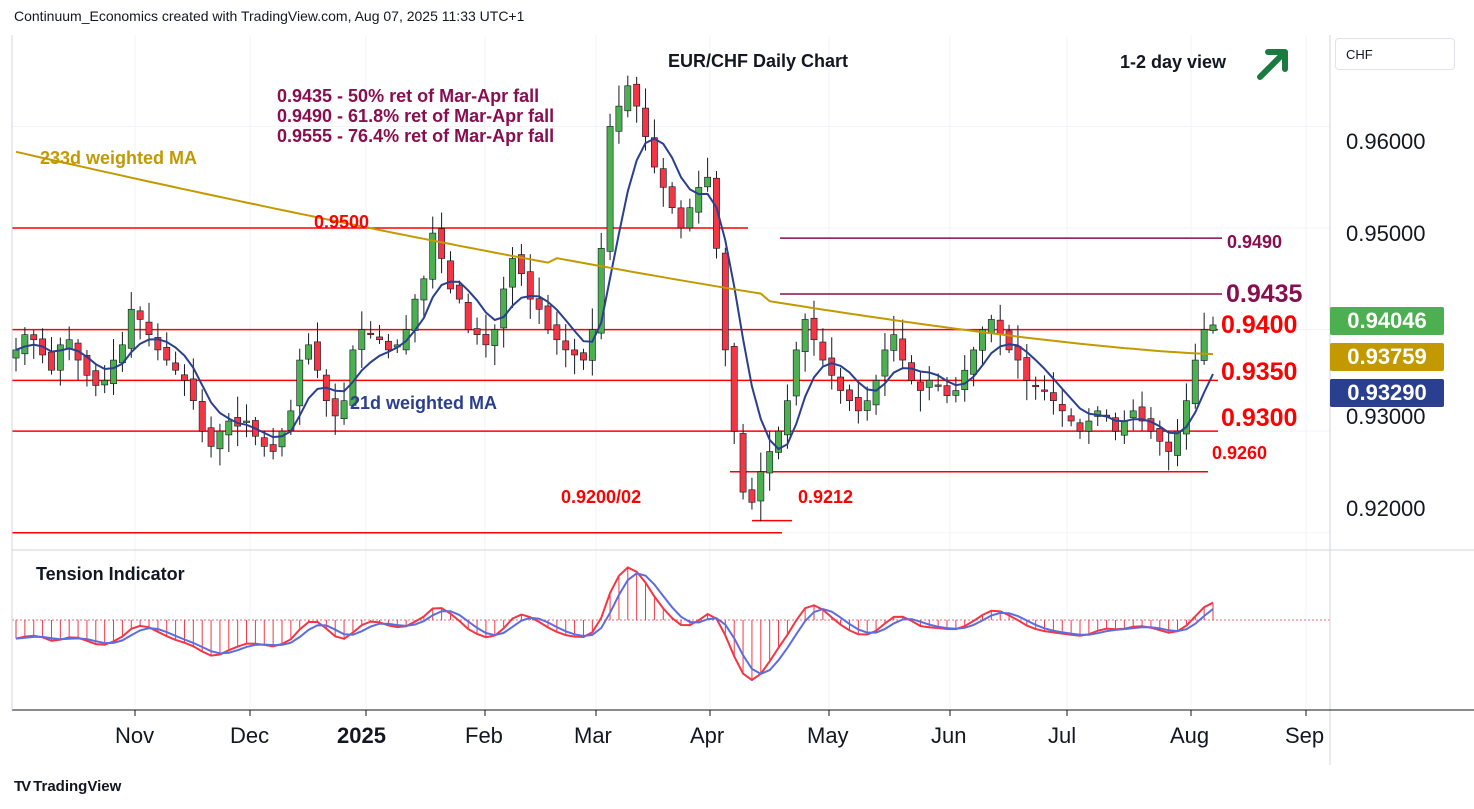  What do you see at coordinates (758, 61) in the screenshot?
I see `chart-title: EUR/CHF Daily Chart` at bounding box center [758, 61].